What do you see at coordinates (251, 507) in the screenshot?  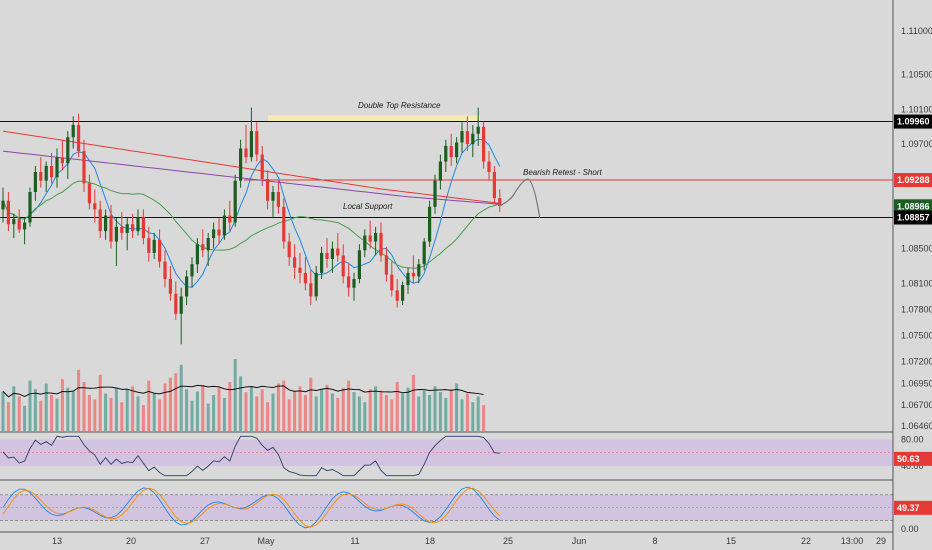 I see `stoch-d-line` at bounding box center [251, 507].